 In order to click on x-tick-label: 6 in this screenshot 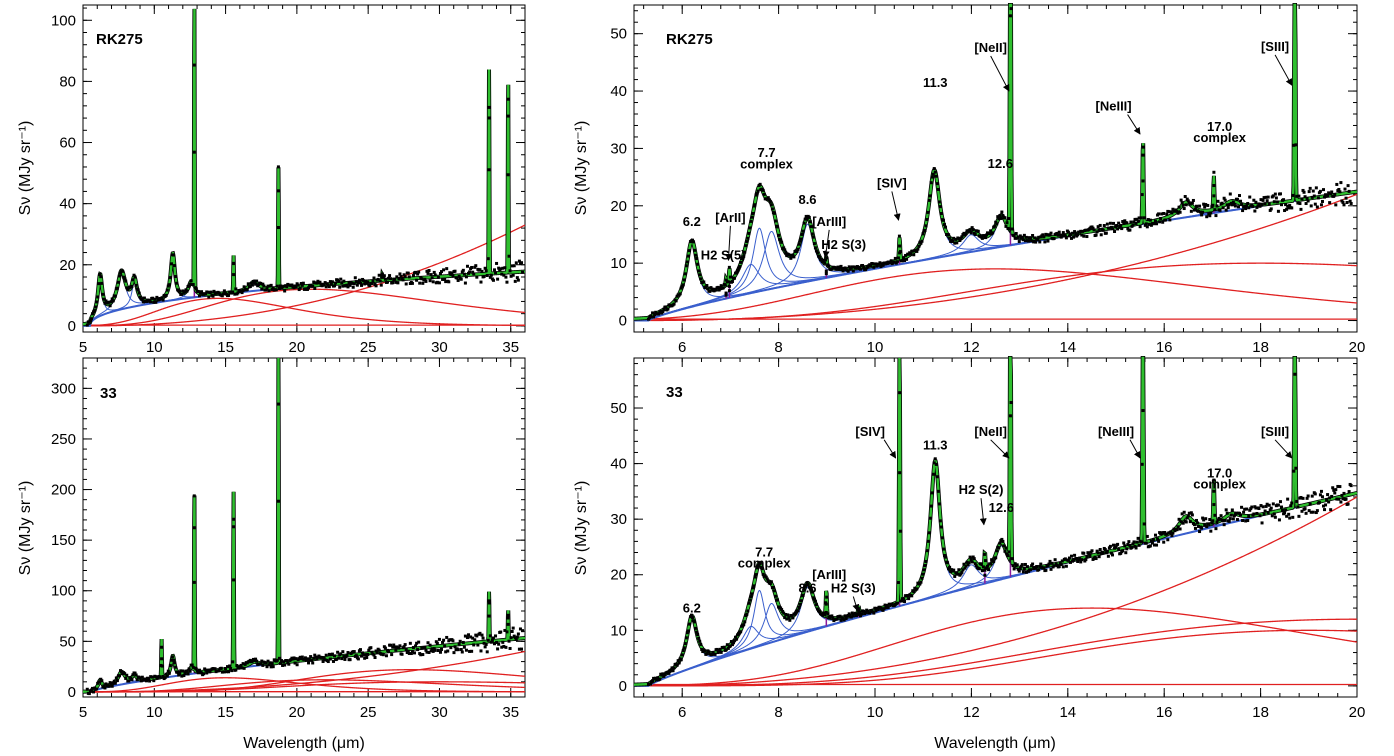, I will do `click(682, 712)`.